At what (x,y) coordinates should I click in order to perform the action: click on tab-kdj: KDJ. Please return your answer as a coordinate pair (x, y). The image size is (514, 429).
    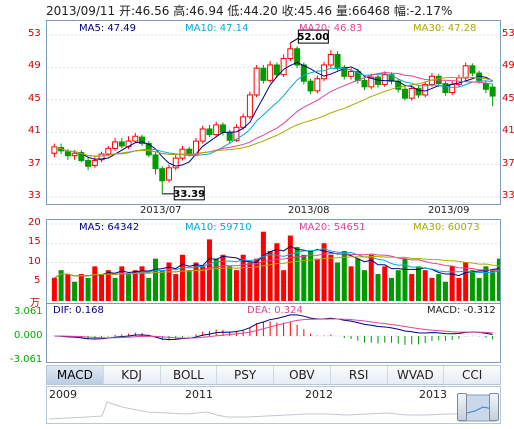
    Looking at the image, I should click on (132, 375).